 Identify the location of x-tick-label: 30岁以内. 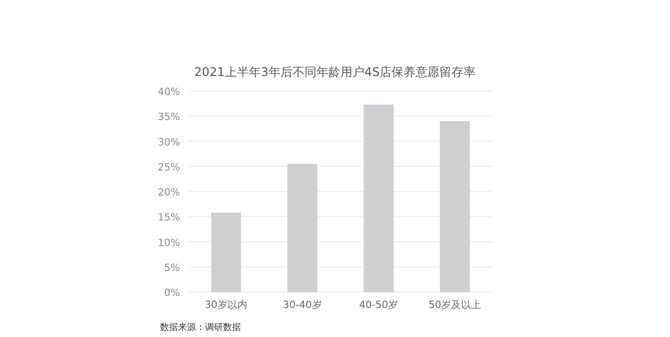
(226, 305).